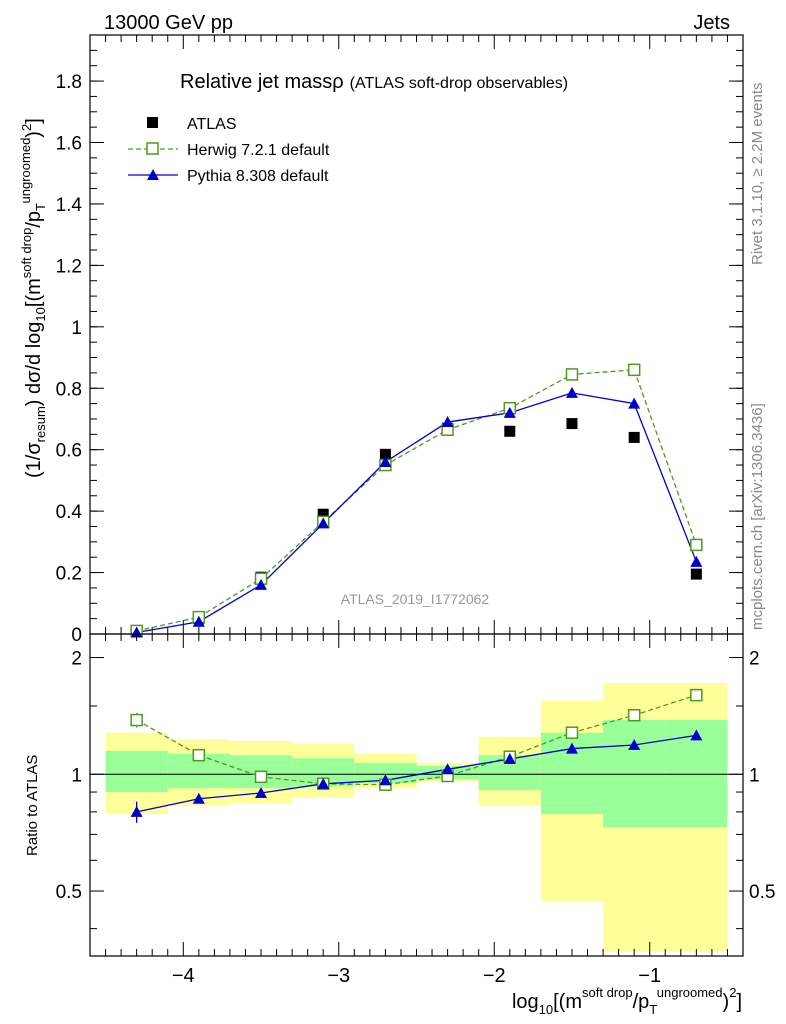 The height and width of the screenshot is (1024, 786). Describe the element at coordinates (168, 23) in the screenshot. I see `header-left: 13000 GeV pp` at that location.